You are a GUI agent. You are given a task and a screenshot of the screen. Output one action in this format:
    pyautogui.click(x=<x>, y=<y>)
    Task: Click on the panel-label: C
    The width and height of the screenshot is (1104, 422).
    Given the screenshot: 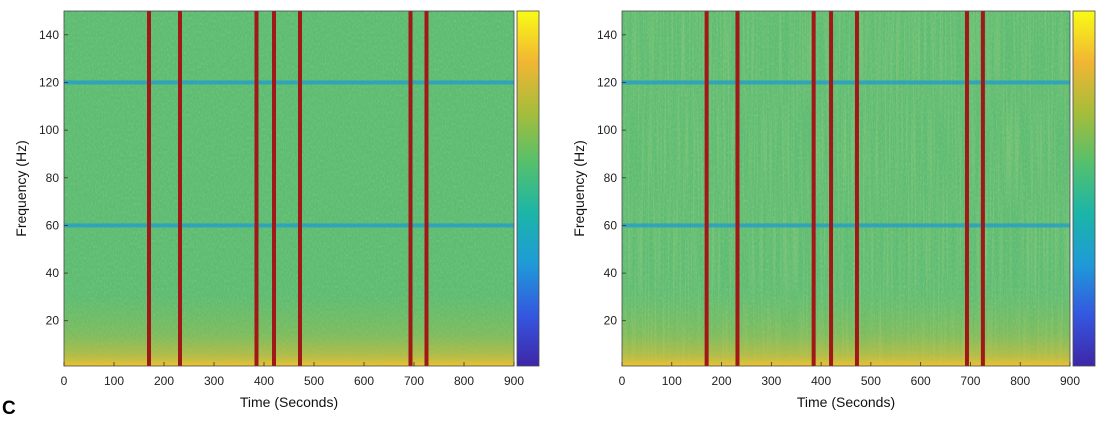 What is the action you would take?
    pyautogui.click(x=9, y=408)
    